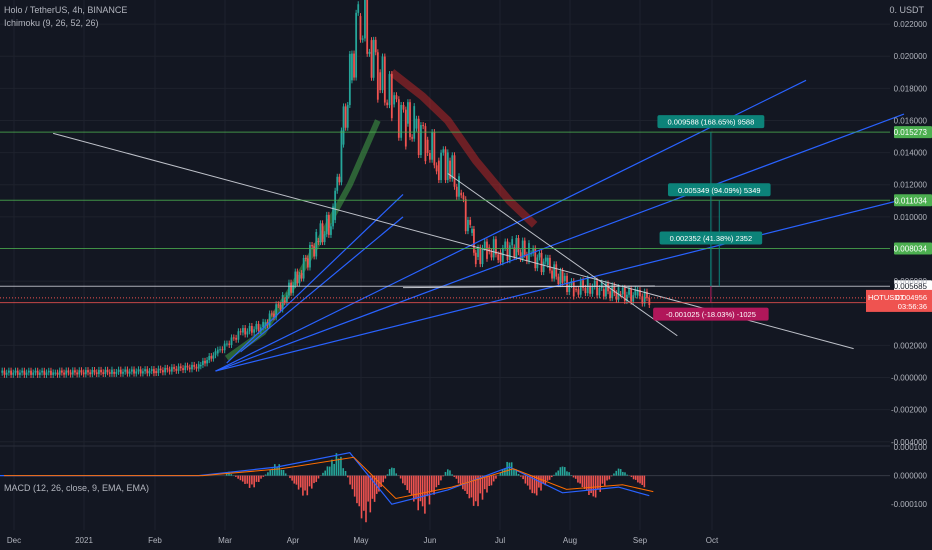  Describe the element at coordinates (322, 284) in the screenshot. I see `fan-line` at that location.